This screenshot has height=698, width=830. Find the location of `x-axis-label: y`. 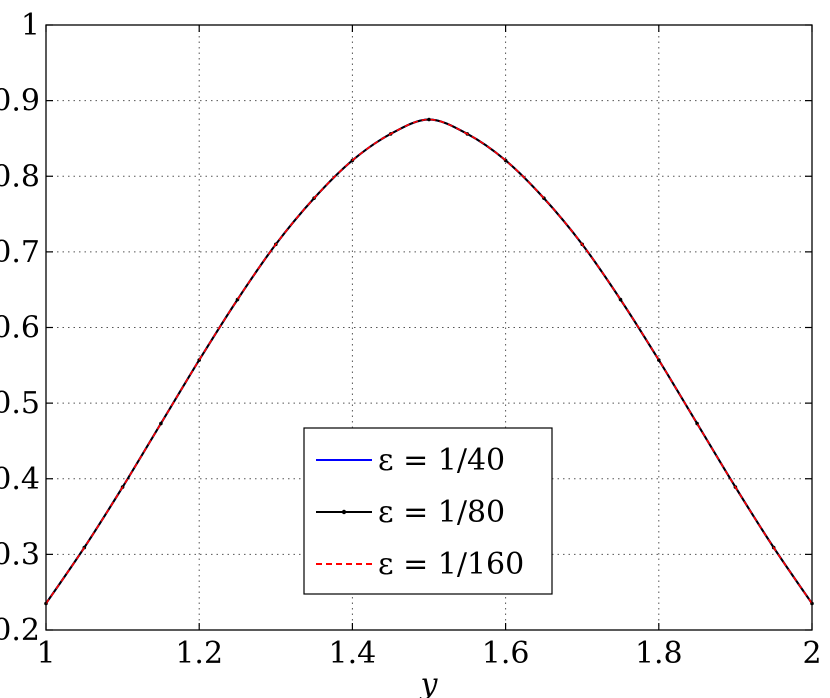

x-axis-label: y is located at coordinates (429, 682).